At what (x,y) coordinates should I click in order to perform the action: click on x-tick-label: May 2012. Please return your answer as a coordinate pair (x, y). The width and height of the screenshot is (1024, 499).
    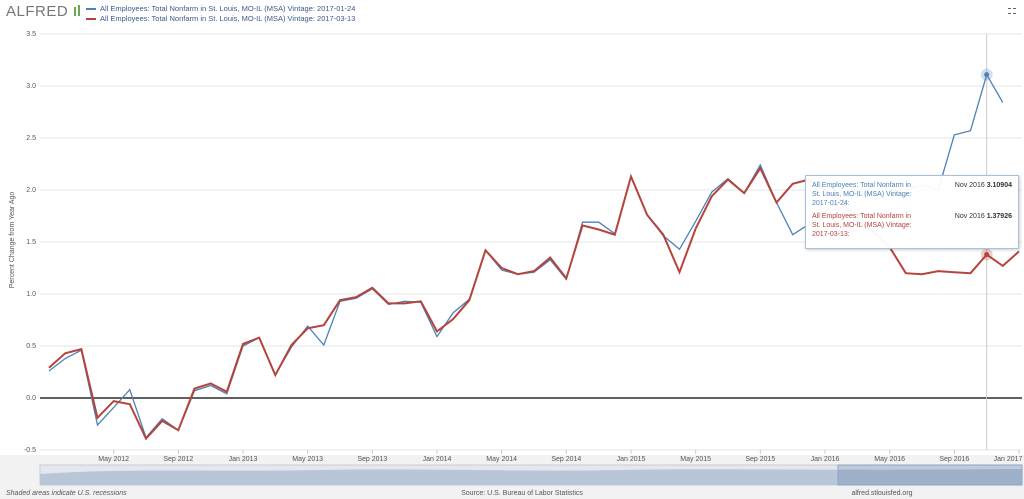
    Looking at the image, I should click on (113, 459).